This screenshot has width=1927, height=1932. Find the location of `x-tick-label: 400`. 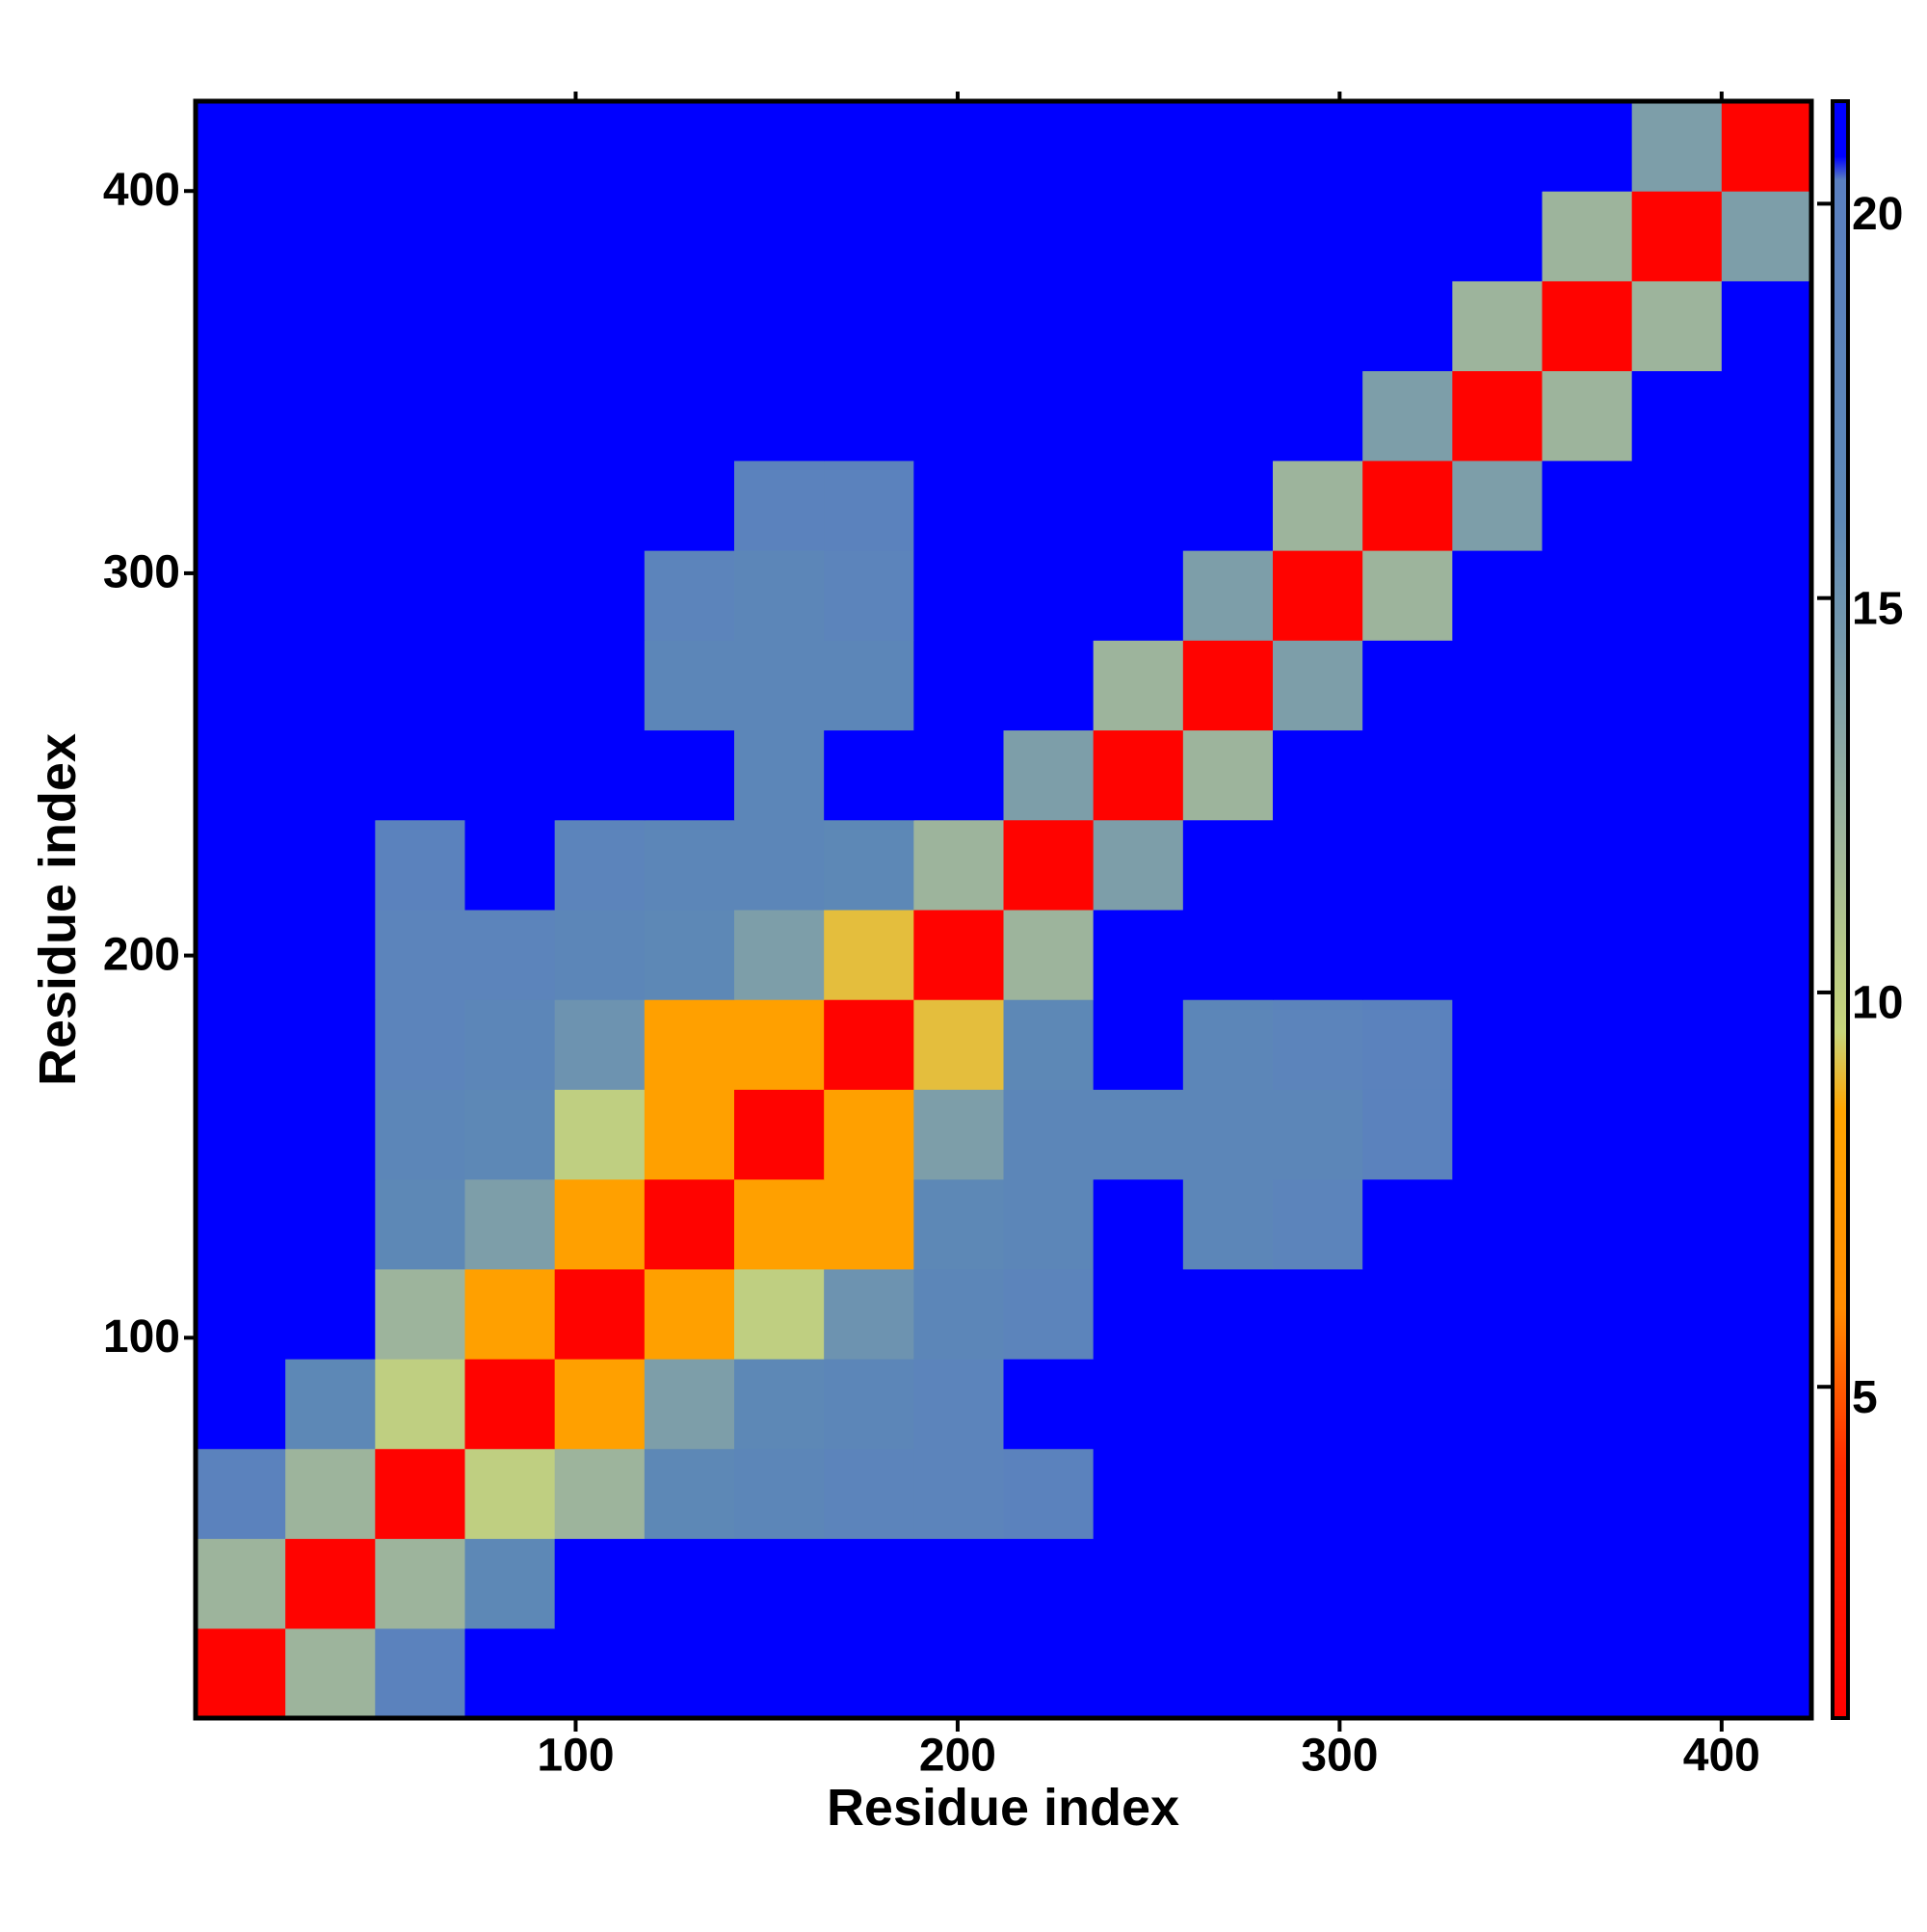

x-tick-label: 400 is located at coordinates (1722, 1756).